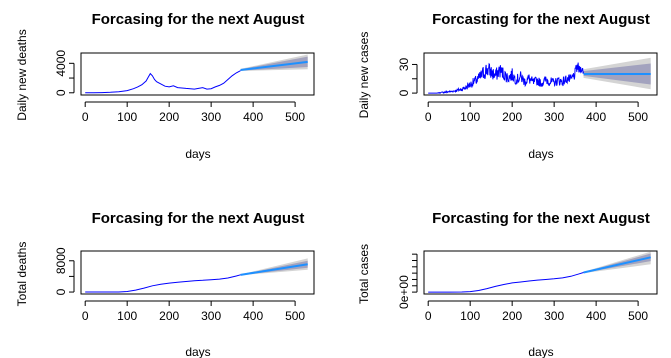 The height and width of the screenshot is (358, 671). I want to click on y-tick-label: 0e+00, so click(404, 292).